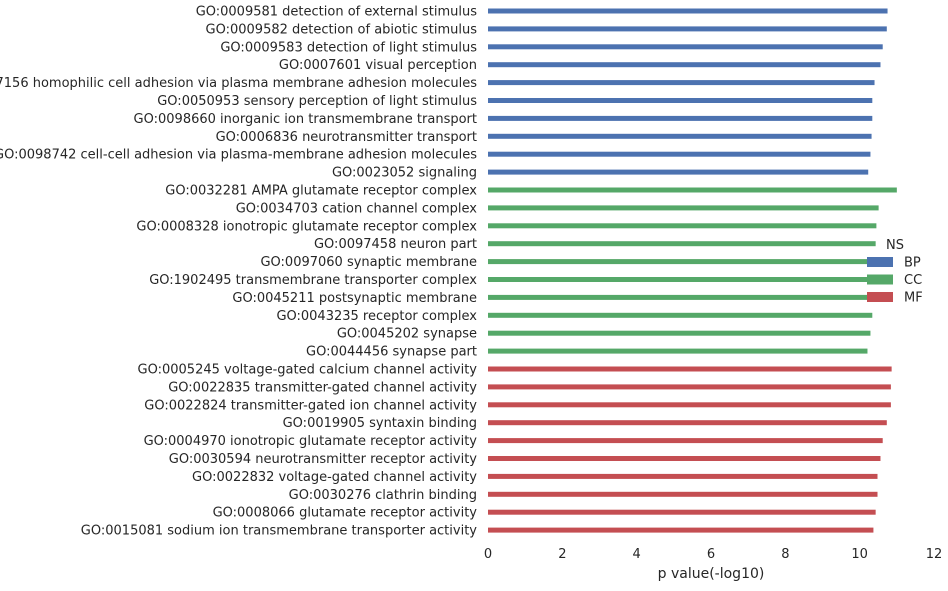 The width and height of the screenshot is (948, 591). Describe the element at coordinates (785, 554) in the screenshot. I see `x-tick-label: 8` at that location.